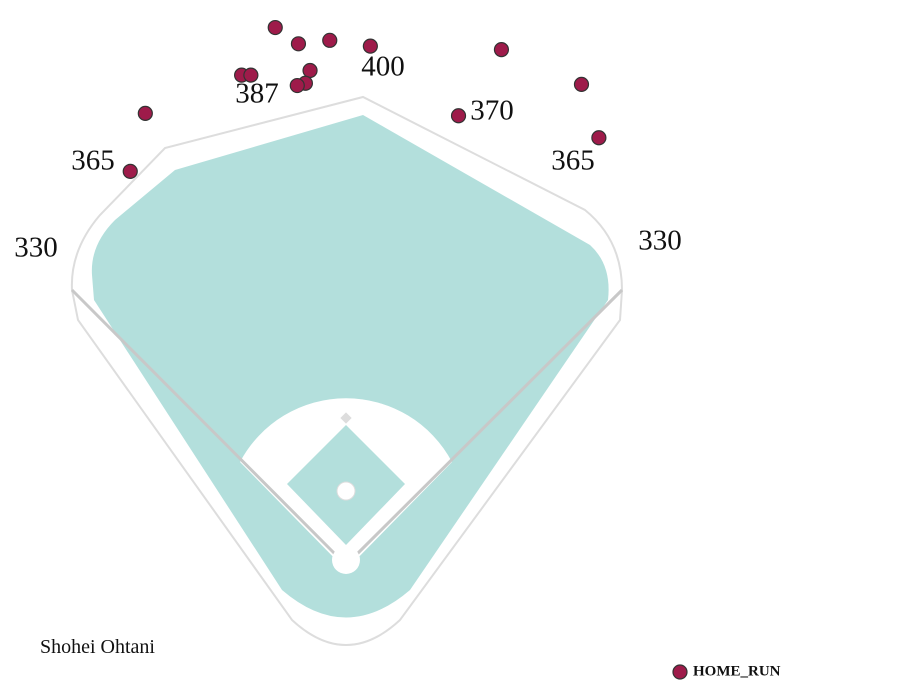 The height and width of the screenshot is (693, 900). Describe the element at coordinates (346, 418) in the screenshot. I see `second-base` at that location.